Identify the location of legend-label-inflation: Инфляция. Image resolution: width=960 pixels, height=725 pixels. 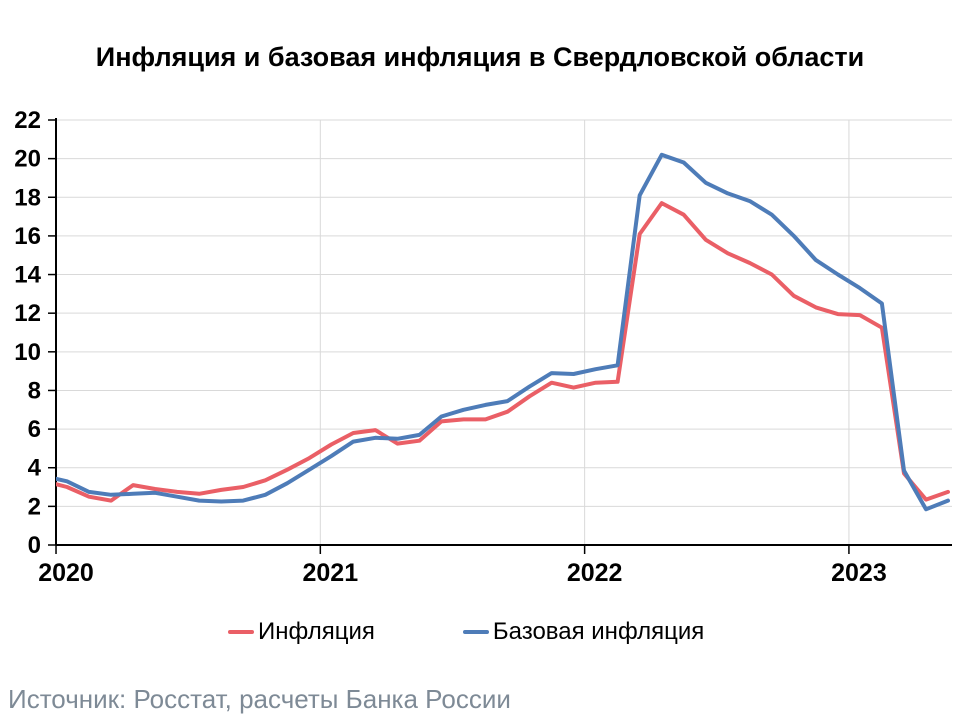
(316, 631).